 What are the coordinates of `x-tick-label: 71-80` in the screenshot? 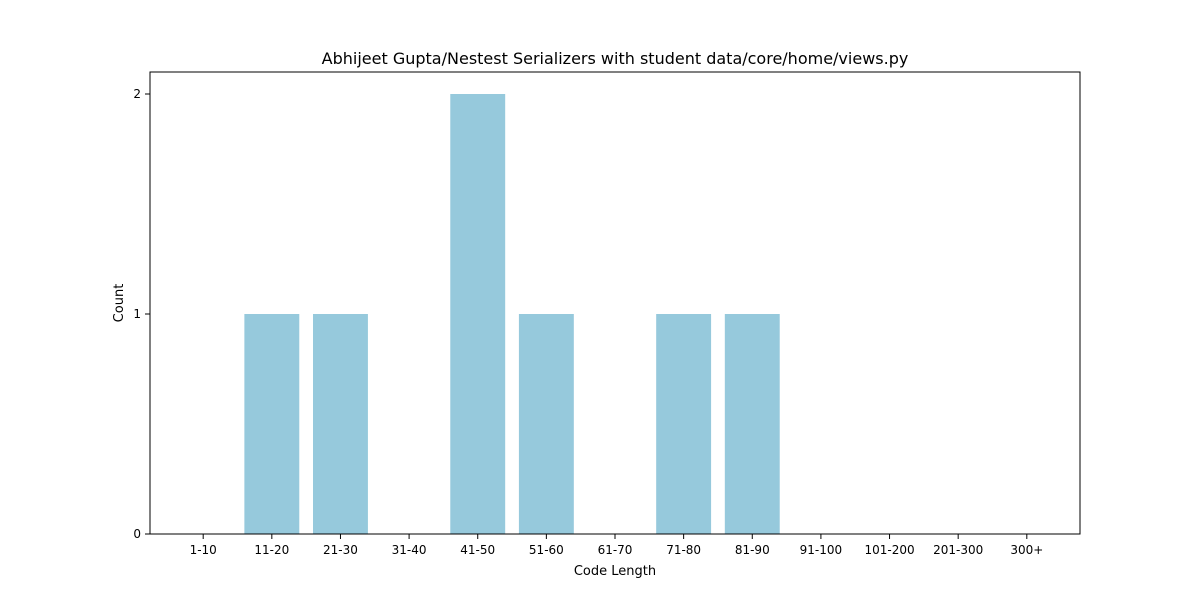 It's located at (683, 550).